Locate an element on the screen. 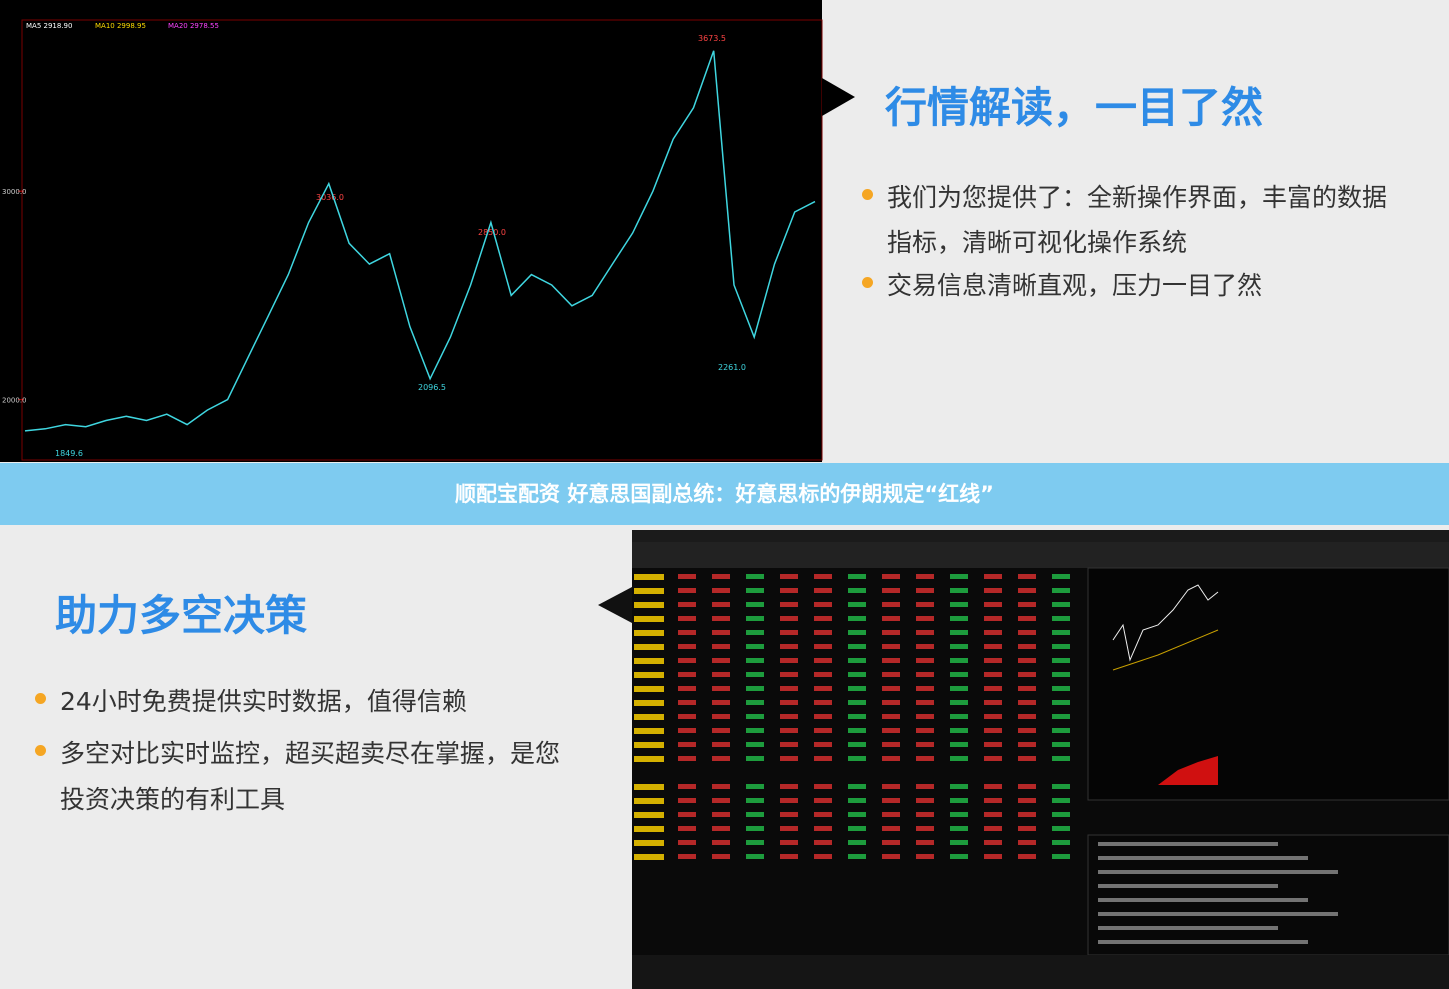 This screenshot has width=1449, height=989. status-bar is located at coordinates (1040, 972).